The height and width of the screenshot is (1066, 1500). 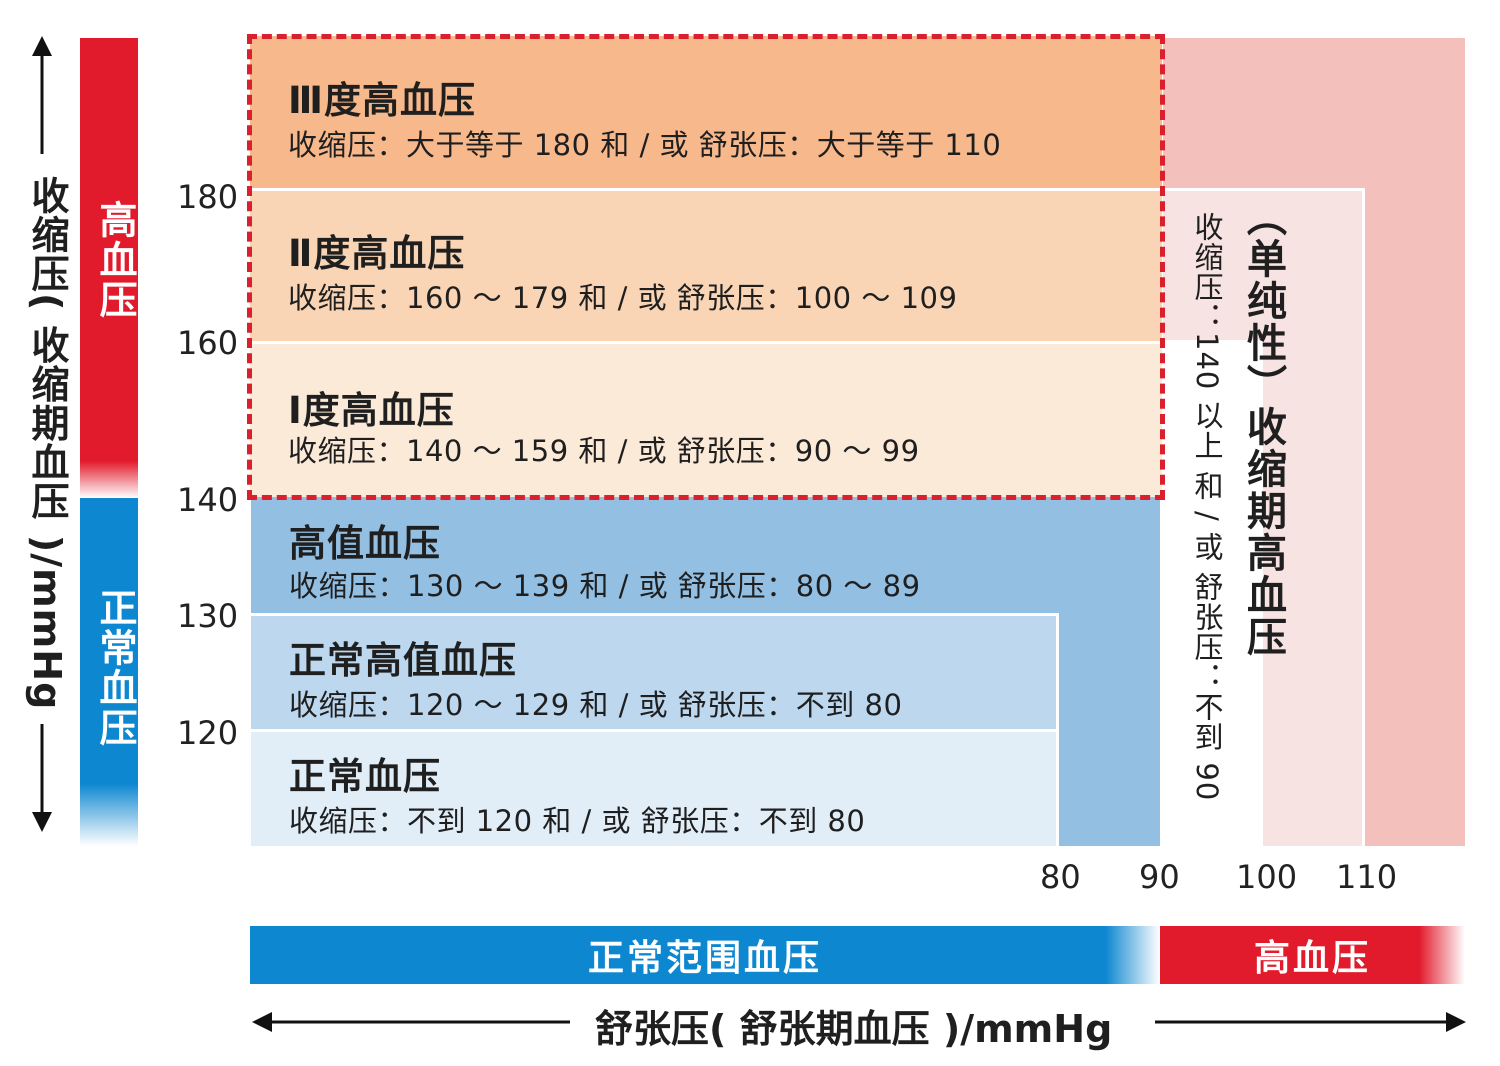 What do you see at coordinates (1267, 877) in the screenshot?
I see `x-tick: 100` at bounding box center [1267, 877].